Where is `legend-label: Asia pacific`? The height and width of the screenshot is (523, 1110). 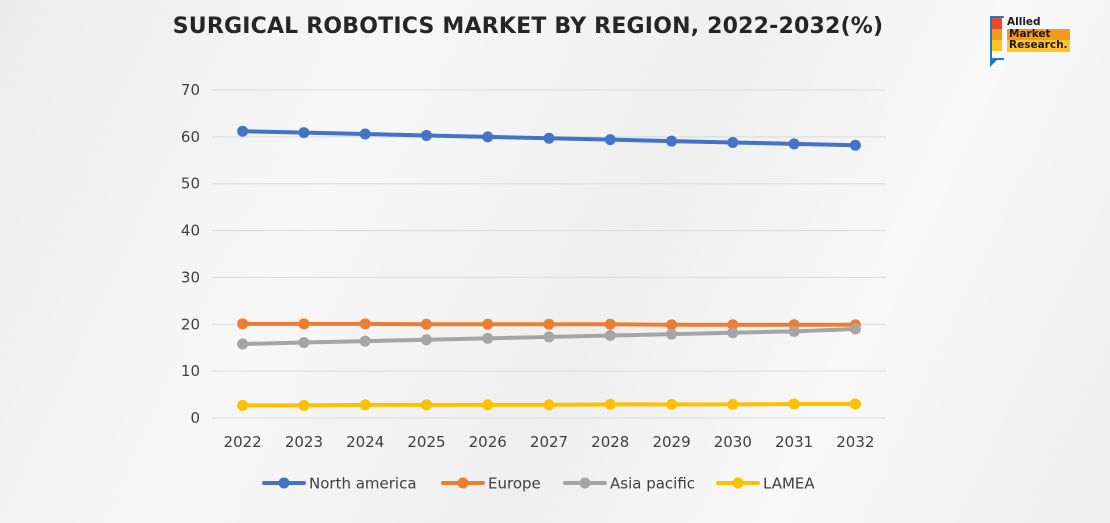 legend-label: Asia pacific is located at coordinates (652, 484).